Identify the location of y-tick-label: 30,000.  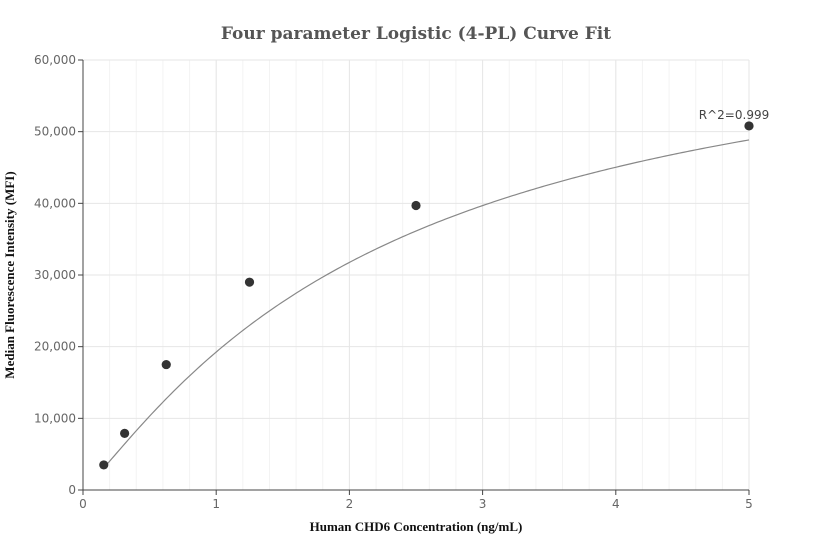
(55, 275).